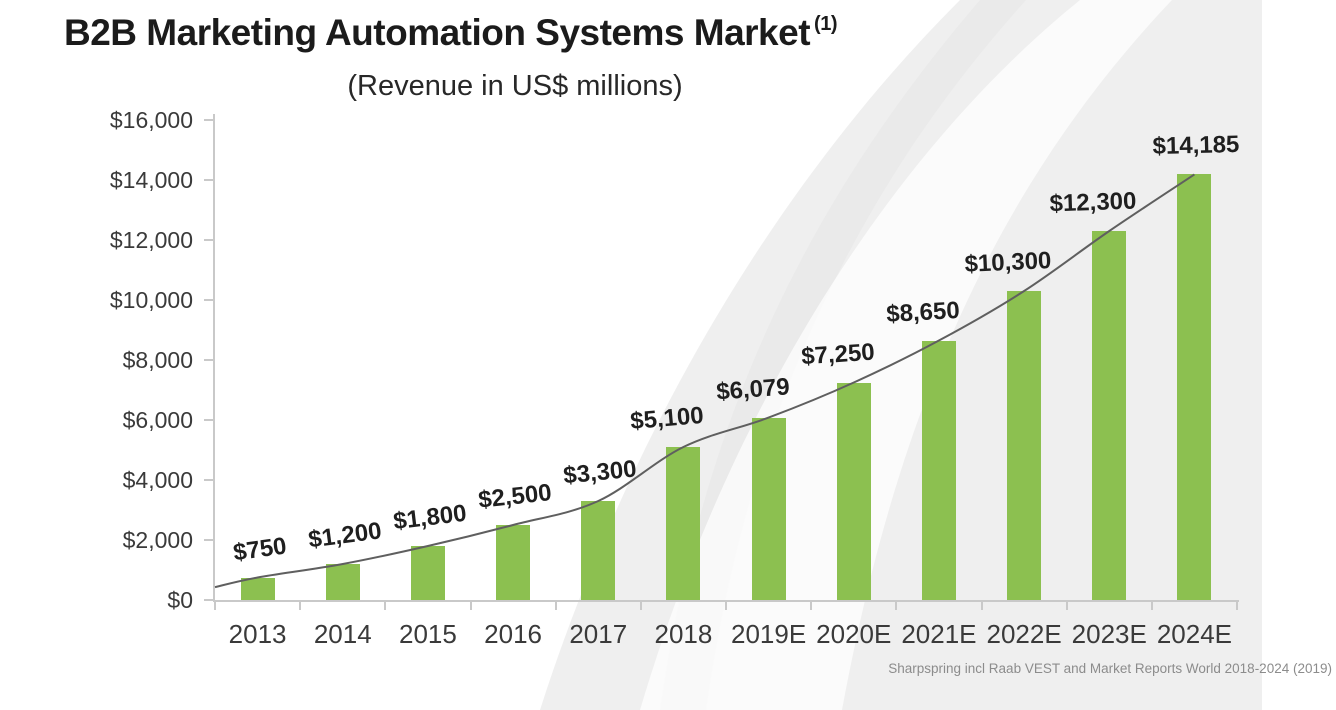 The image size is (1336, 710). Describe the element at coordinates (157, 480) in the screenshot. I see `y-tick-label: $4,000` at that location.